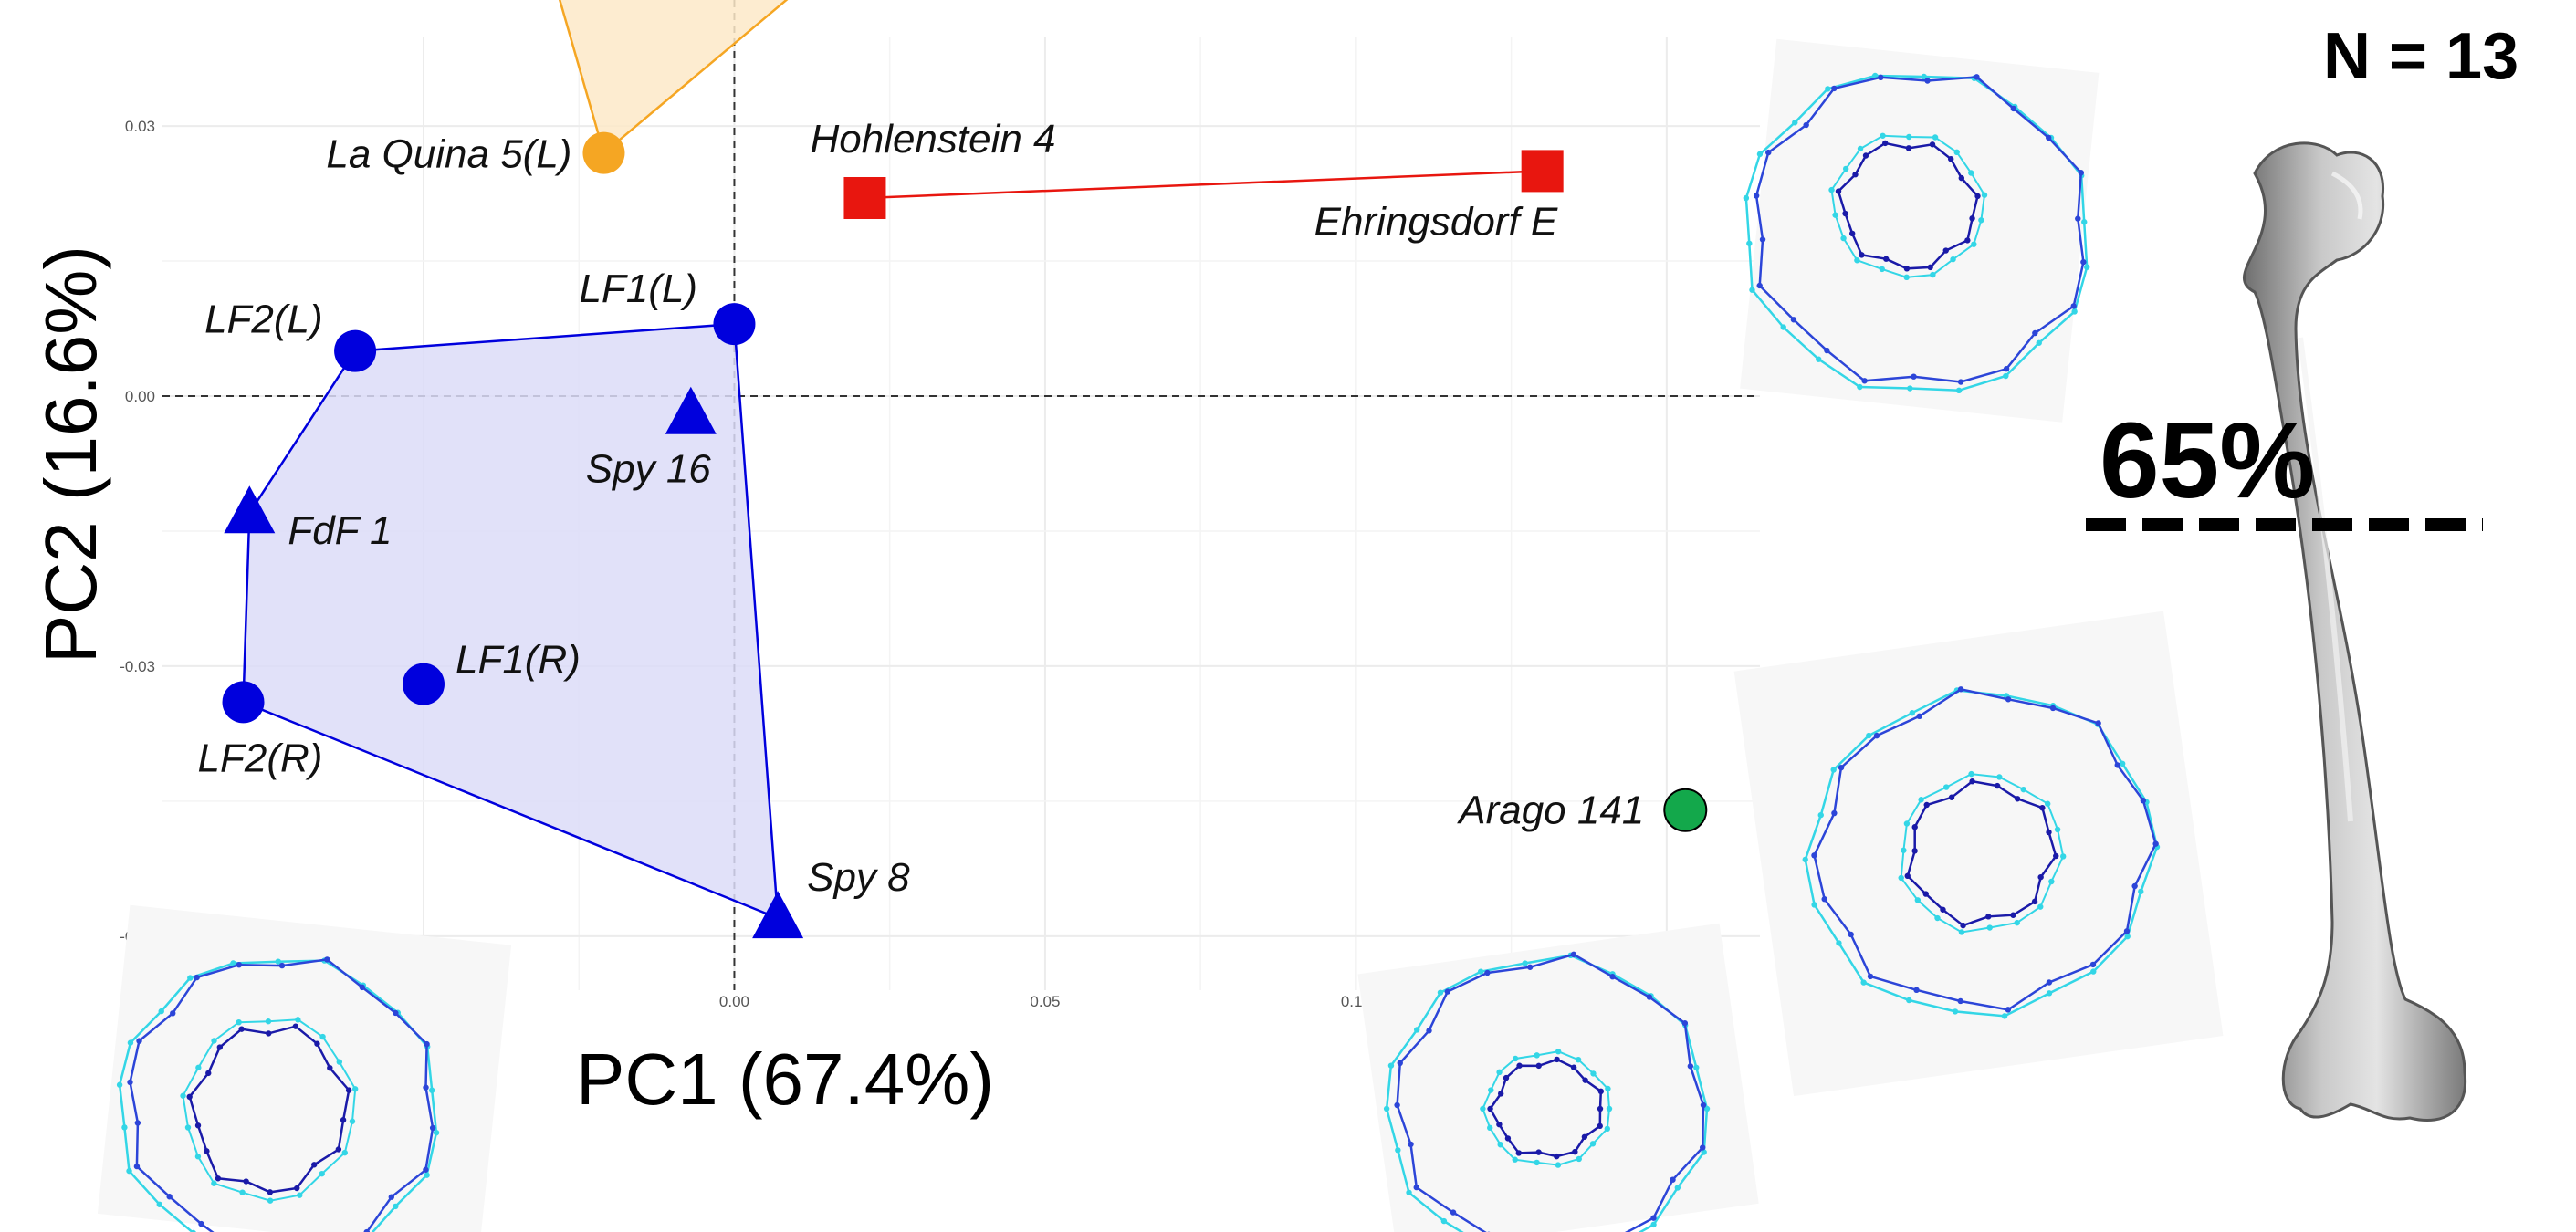  What do you see at coordinates (734, 1001) in the screenshot?
I see `x-tick-label: 0.00` at bounding box center [734, 1001].